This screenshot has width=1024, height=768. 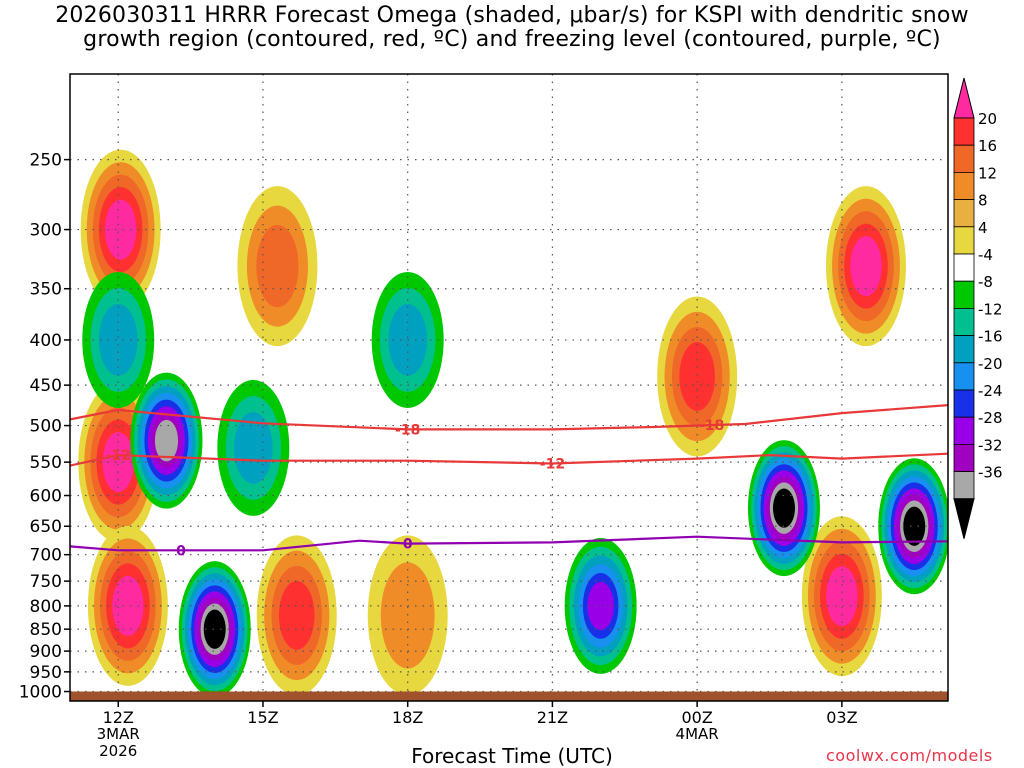 What do you see at coordinates (909, 755) in the screenshot?
I see `source-watermark: coolwx.com/models` at bounding box center [909, 755].